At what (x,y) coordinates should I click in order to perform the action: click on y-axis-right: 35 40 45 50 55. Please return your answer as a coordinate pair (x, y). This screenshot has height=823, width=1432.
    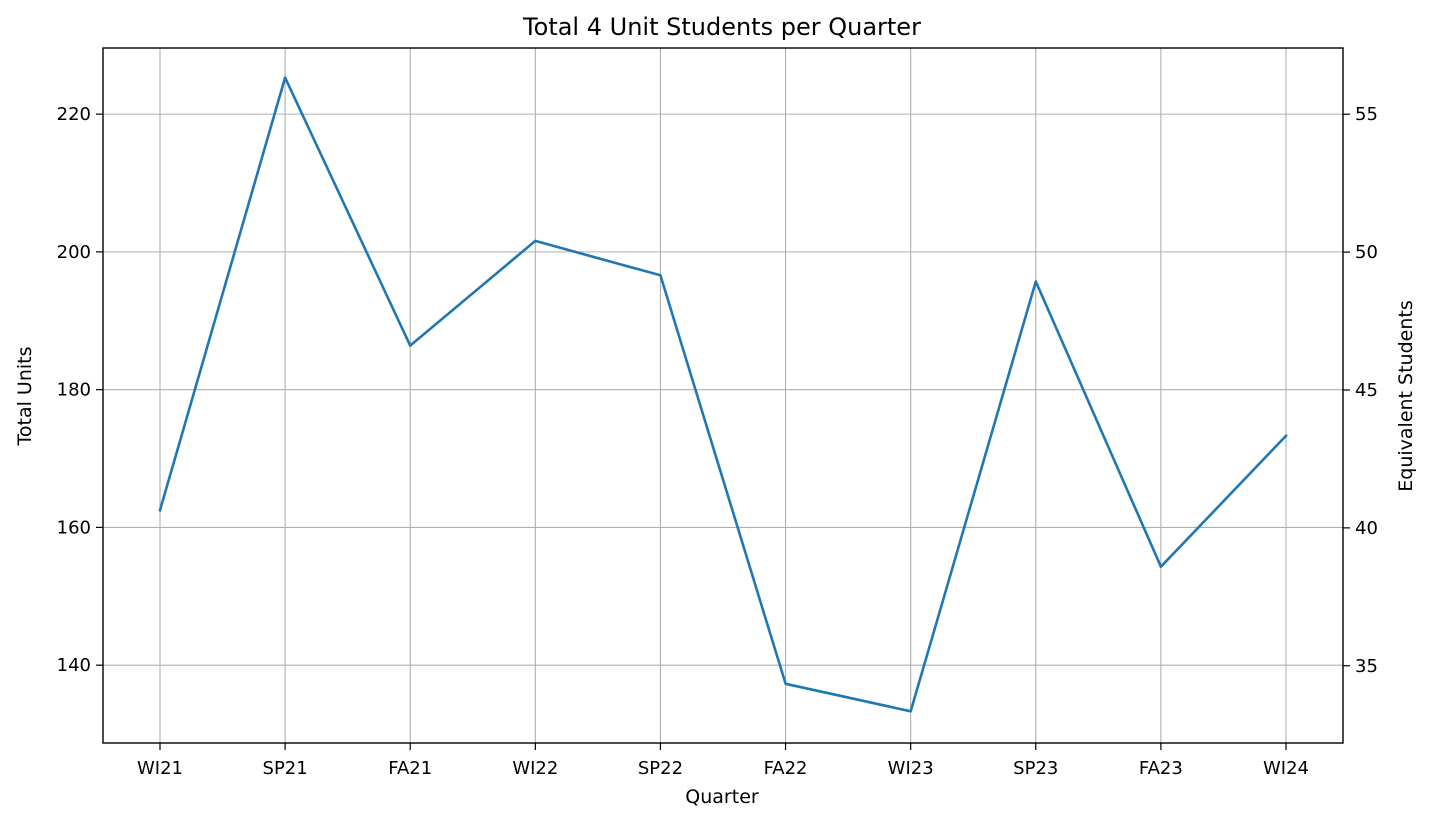
    Looking at the image, I should click on (1360, 390).